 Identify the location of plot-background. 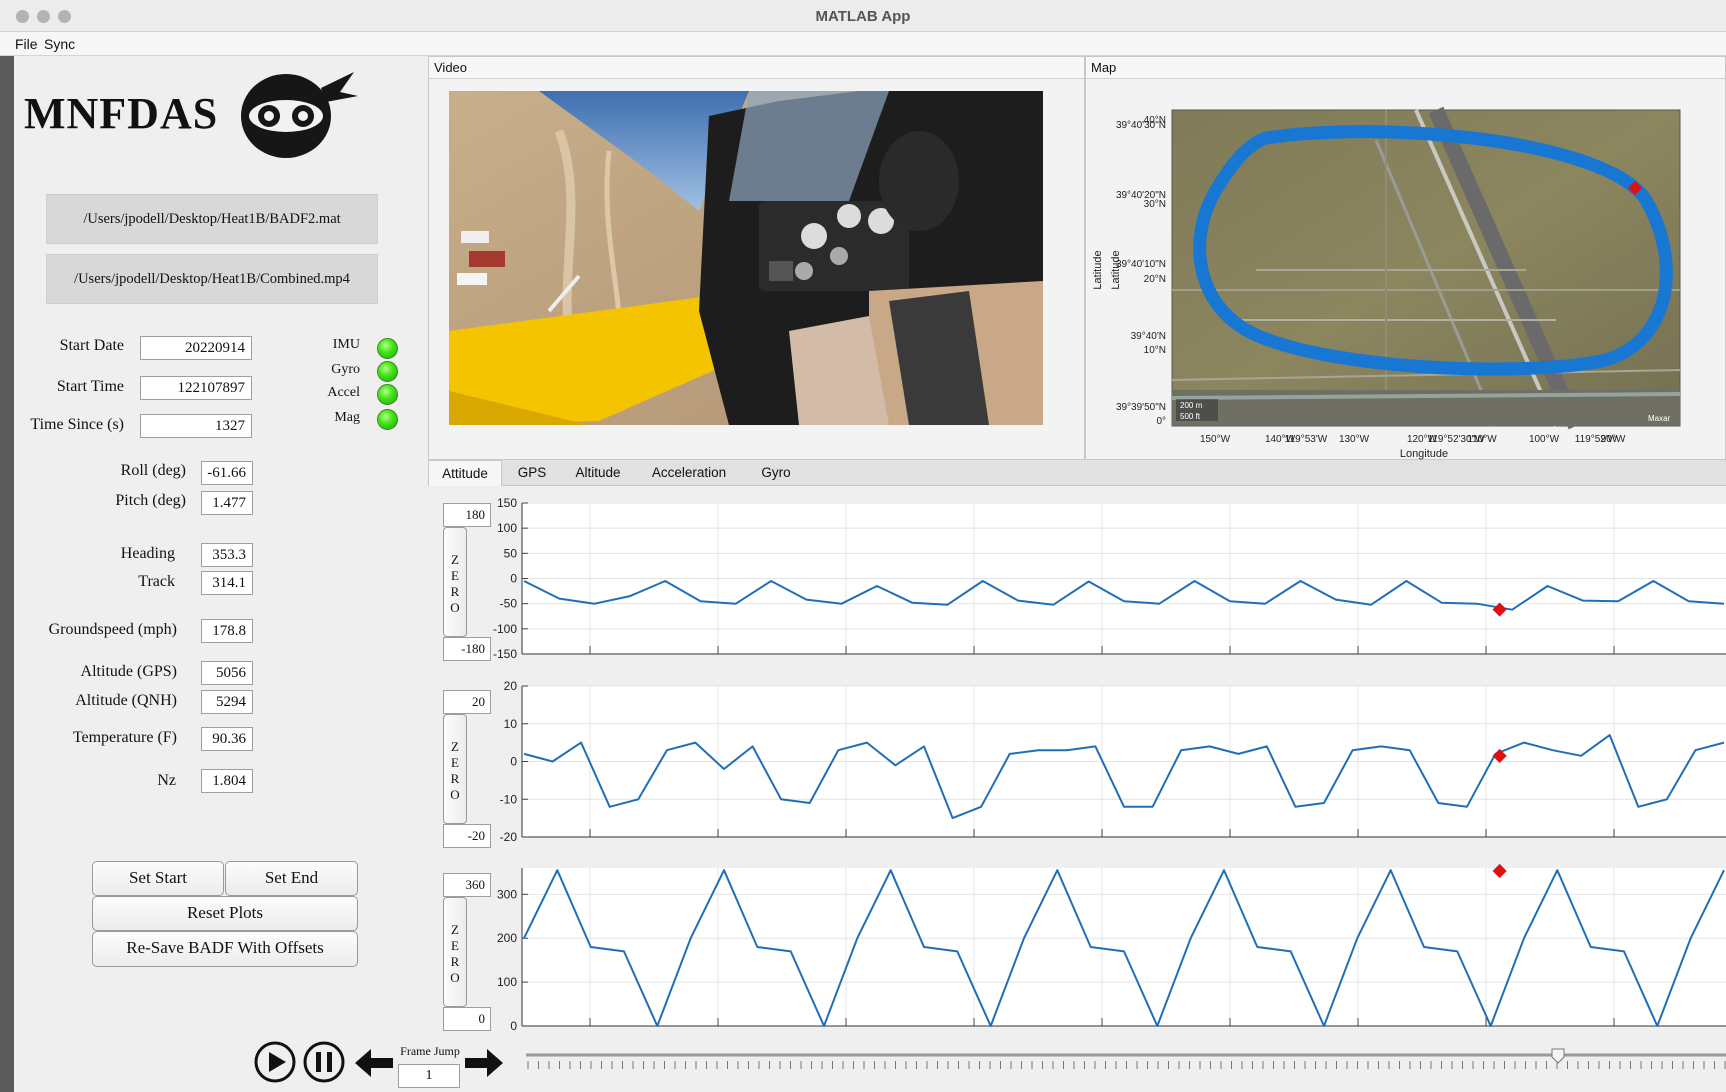
(1124, 947).